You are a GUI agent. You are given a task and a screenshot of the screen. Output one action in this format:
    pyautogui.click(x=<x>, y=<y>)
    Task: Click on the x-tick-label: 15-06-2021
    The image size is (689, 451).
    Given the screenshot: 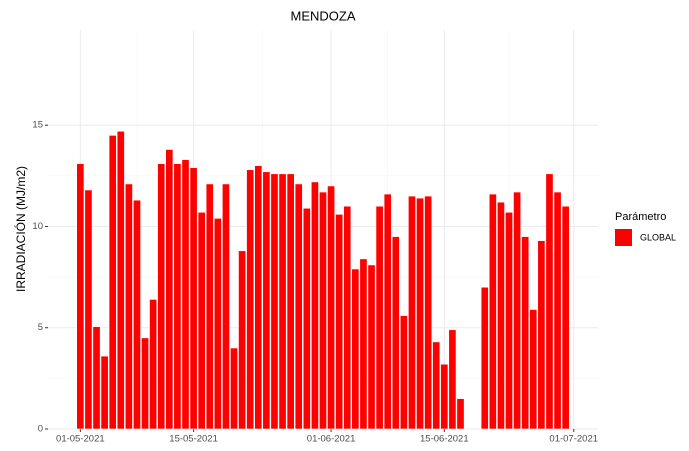 What is the action you would take?
    pyautogui.click(x=444, y=439)
    